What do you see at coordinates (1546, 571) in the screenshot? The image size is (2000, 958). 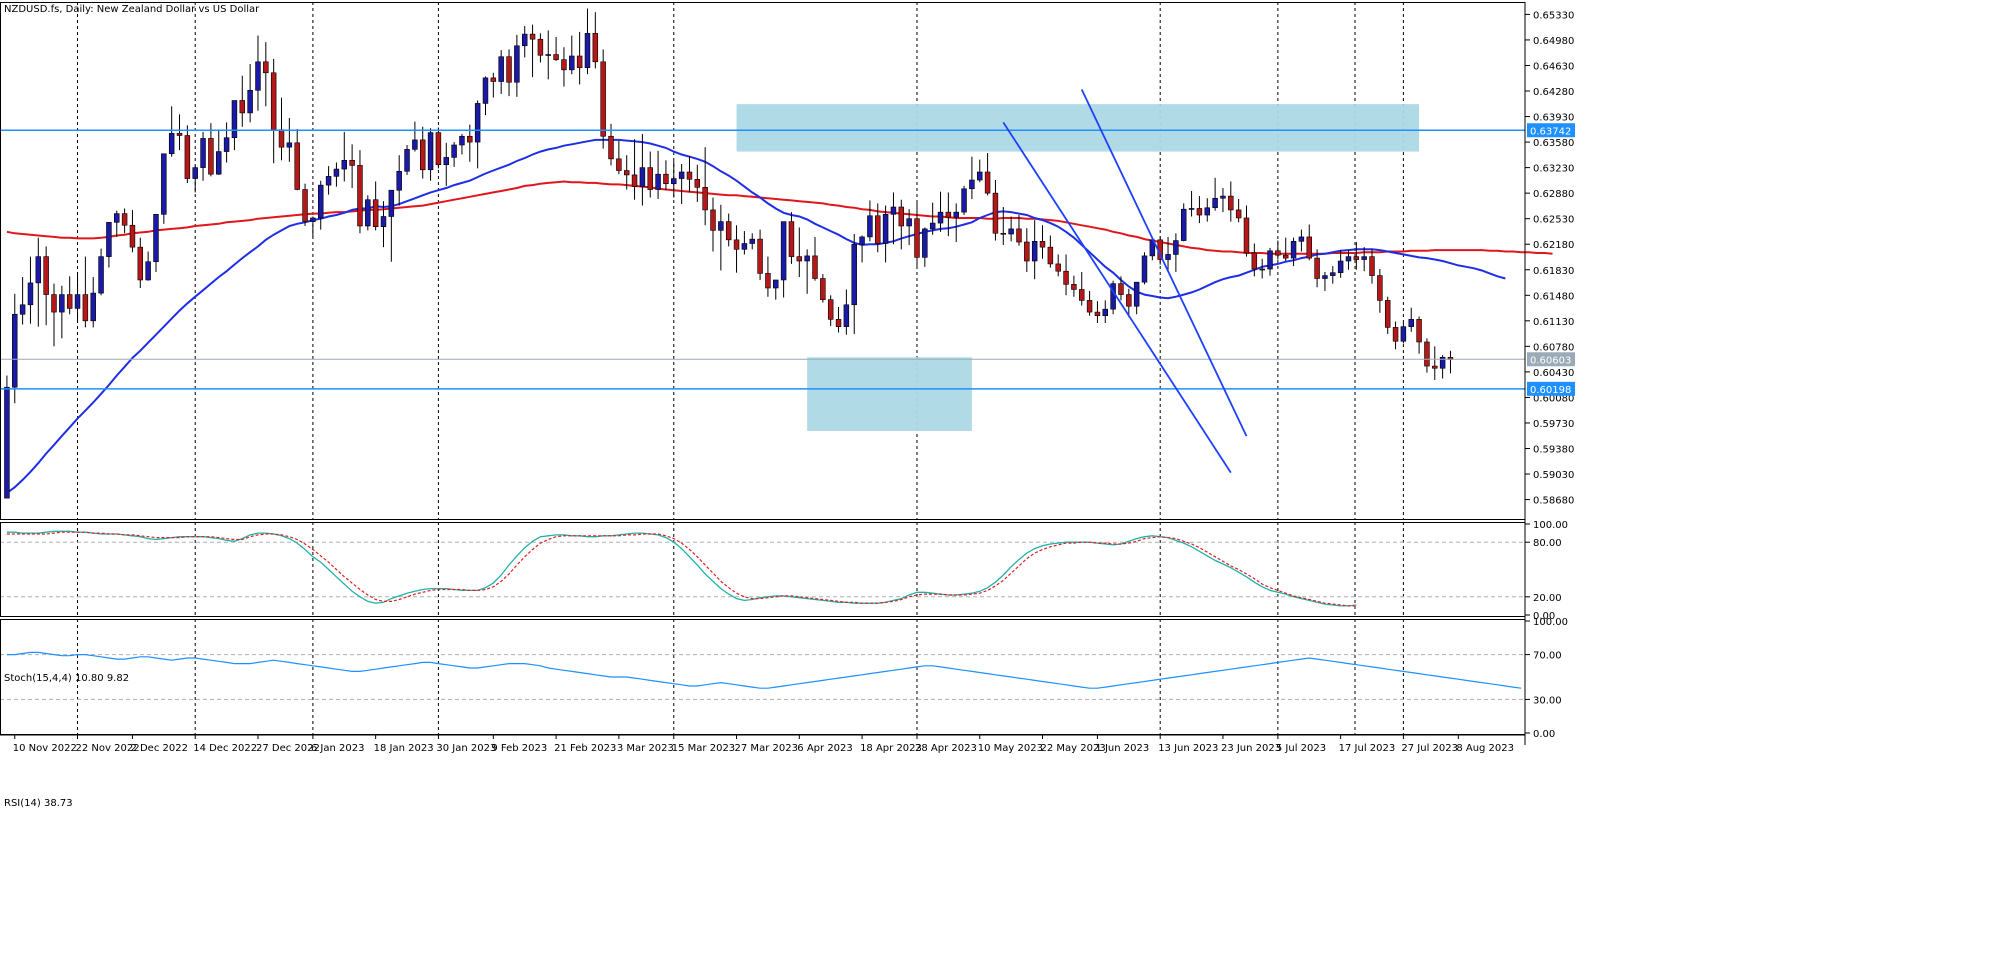 I see `stochastic-axis: 100.00 80.00 20.00 0.00` at bounding box center [1546, 571].